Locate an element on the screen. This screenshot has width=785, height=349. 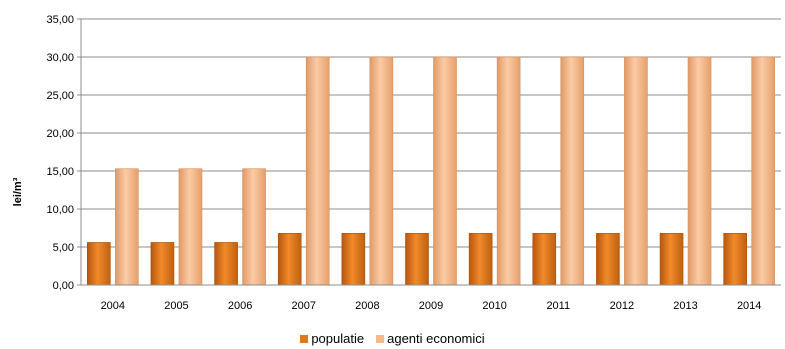
y-tick-label: 5,00 is located at coordinates (63, 248).